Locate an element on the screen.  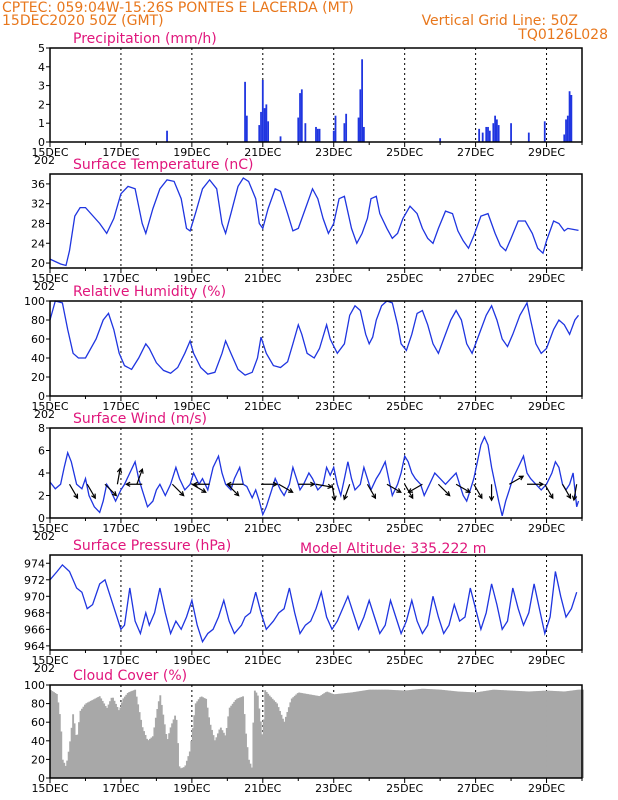
y-tick-label: 24 is located at coordinates (38, 243).